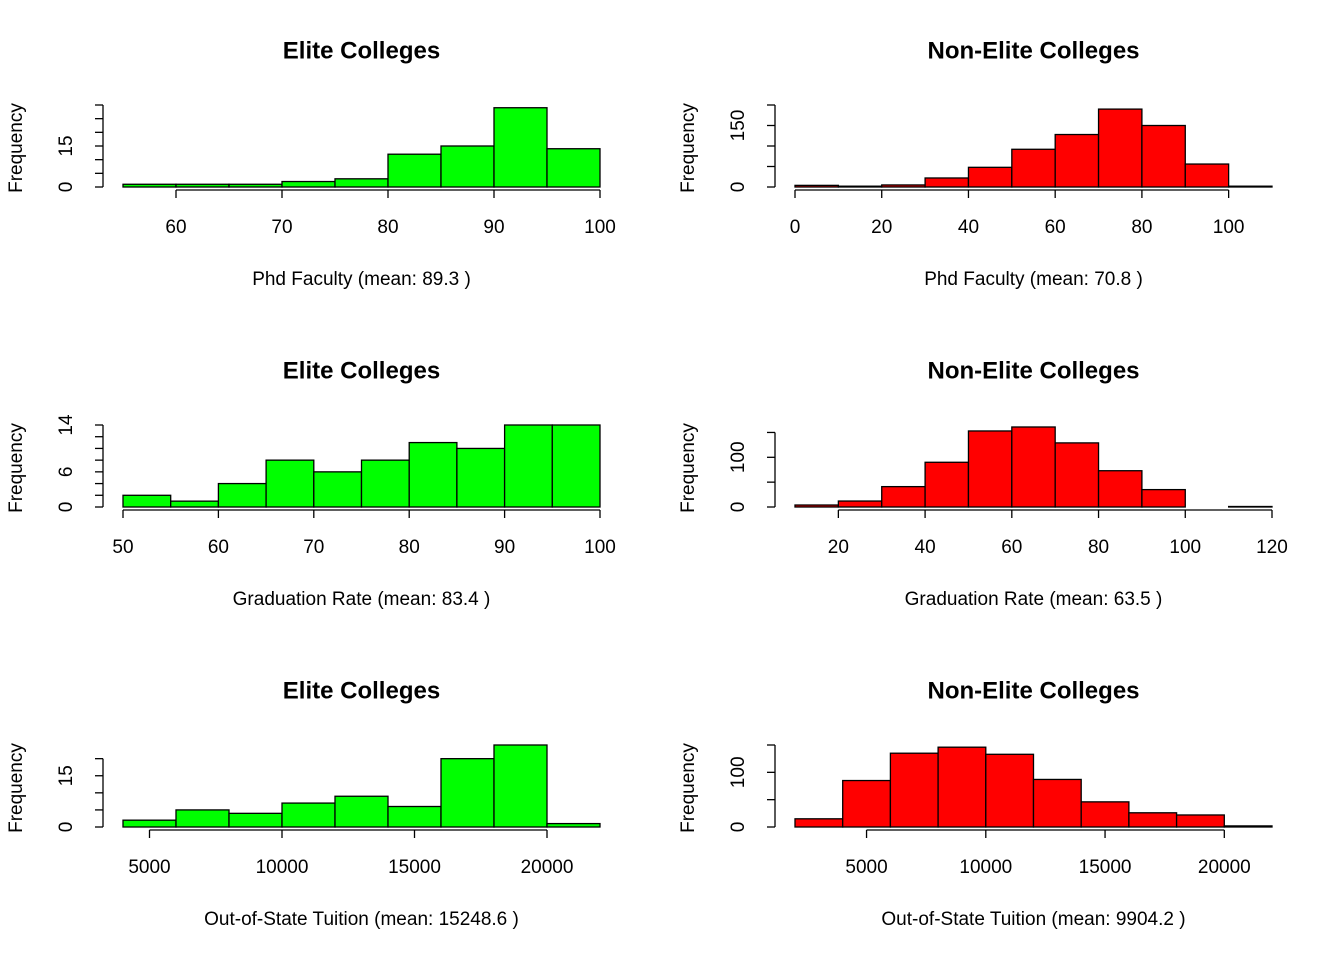 The image size is (1344, 960). Describe the element at coordinates (122, 547) in the screenshot. I see `x-tick-label: 50` at that location.